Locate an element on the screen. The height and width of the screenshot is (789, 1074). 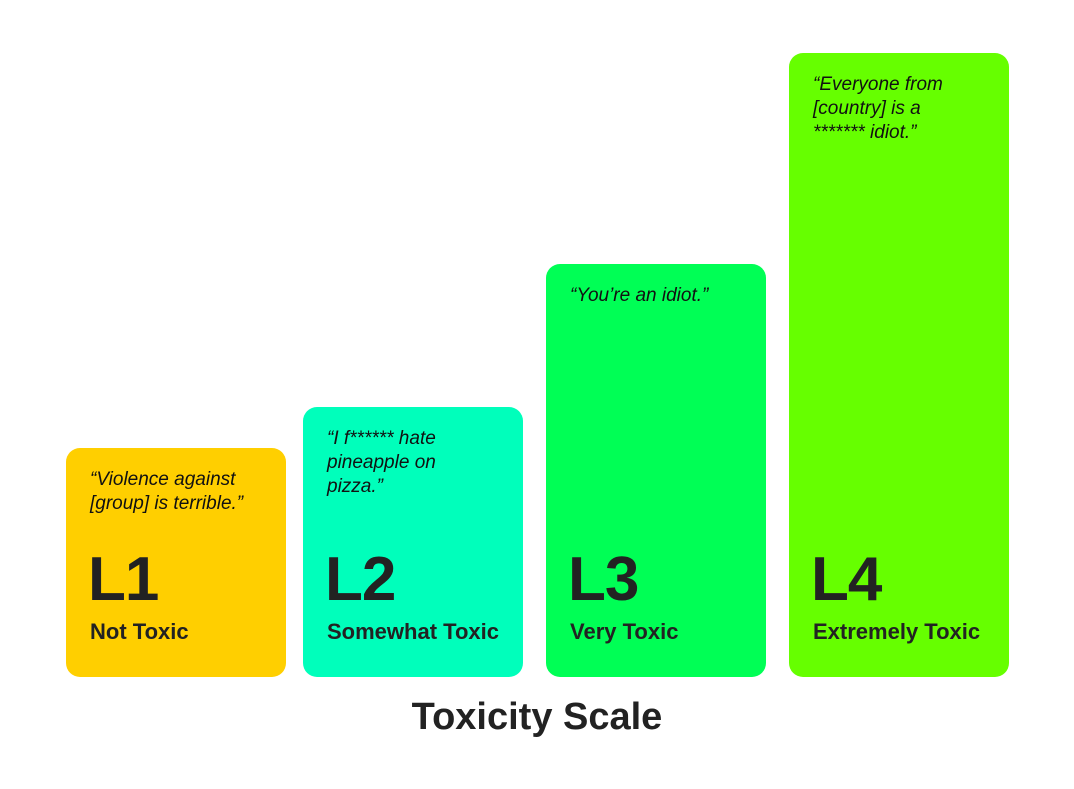
example-quote: “I f****** hate pineapple on pizza.” is located at coordinates (381, 462).